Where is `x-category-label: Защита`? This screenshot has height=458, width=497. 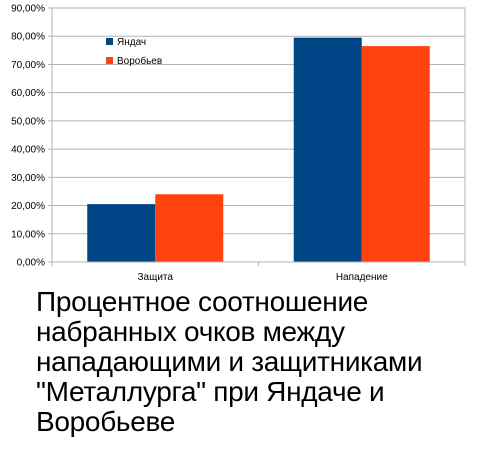
x-category-label: Защита is located at coordinates (156, 277).